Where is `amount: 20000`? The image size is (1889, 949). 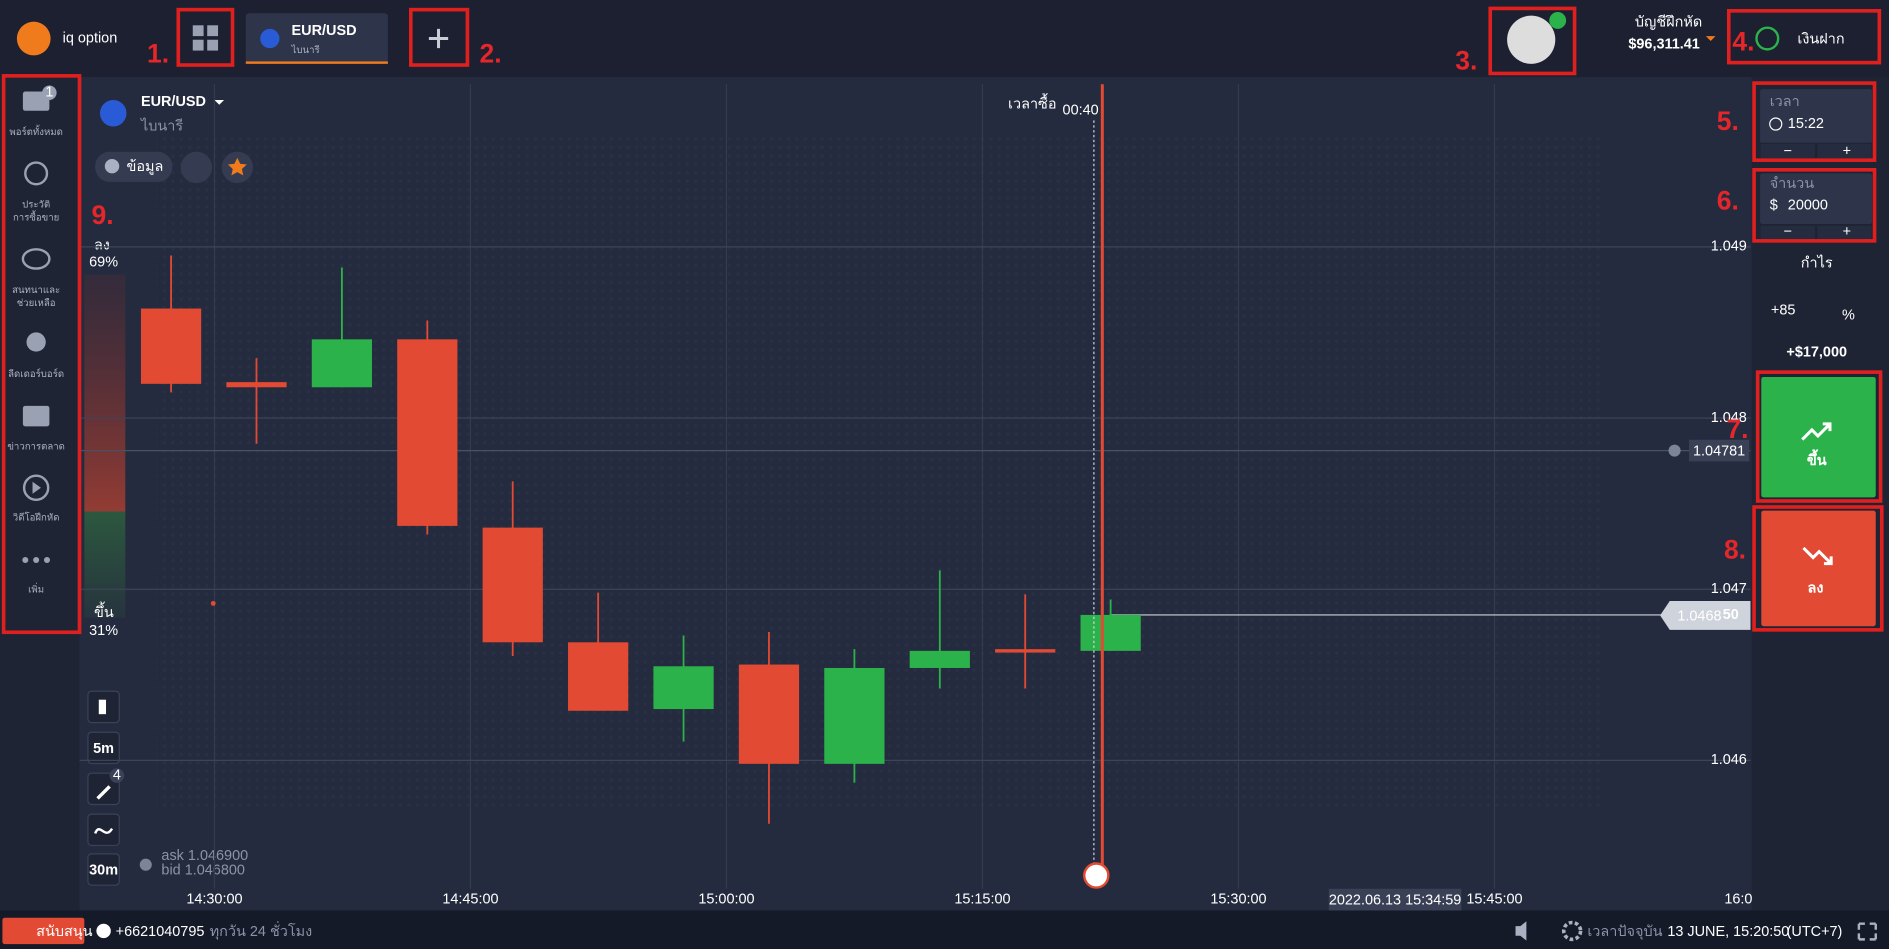 amount: 20000 is located at coordinates (1808, 206).